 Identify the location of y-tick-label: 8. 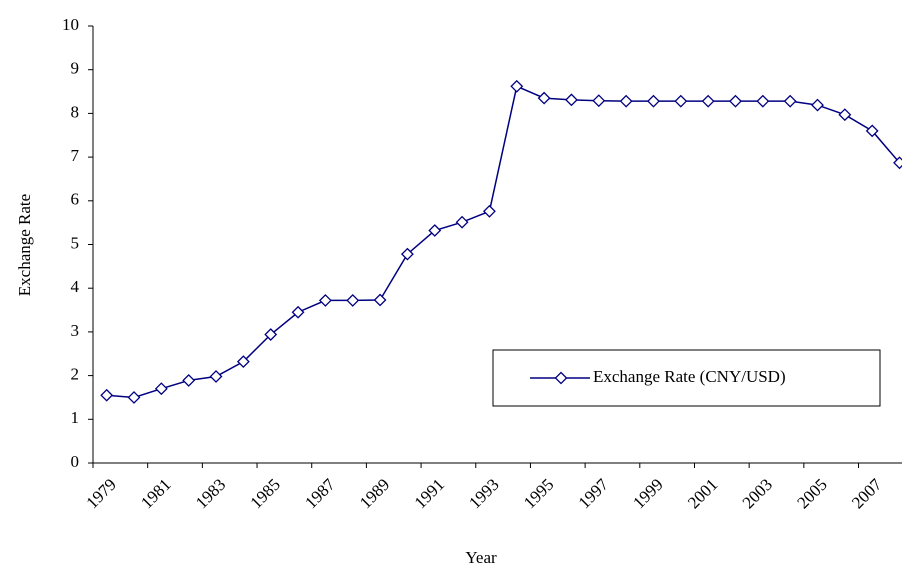
(75, 111).